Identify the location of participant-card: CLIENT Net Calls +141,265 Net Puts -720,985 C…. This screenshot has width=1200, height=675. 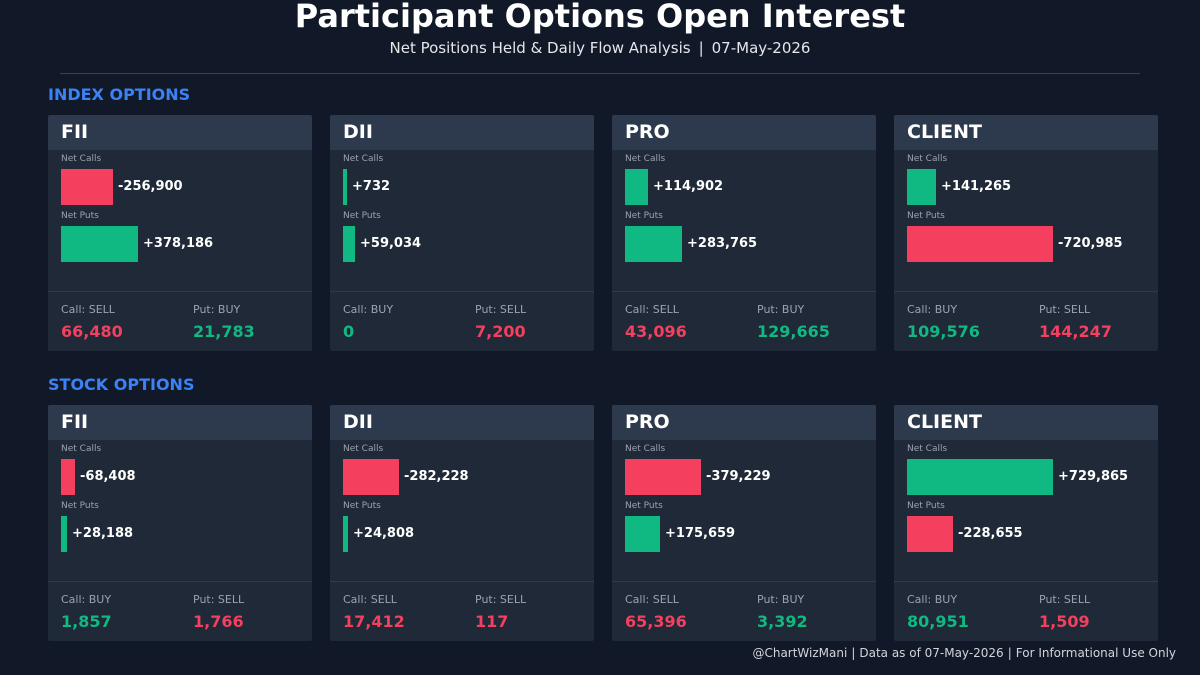
(1026, 233).